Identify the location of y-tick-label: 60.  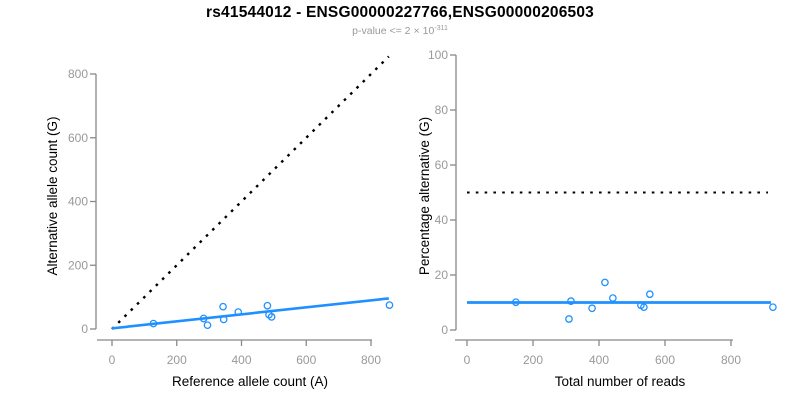
(442, 165).